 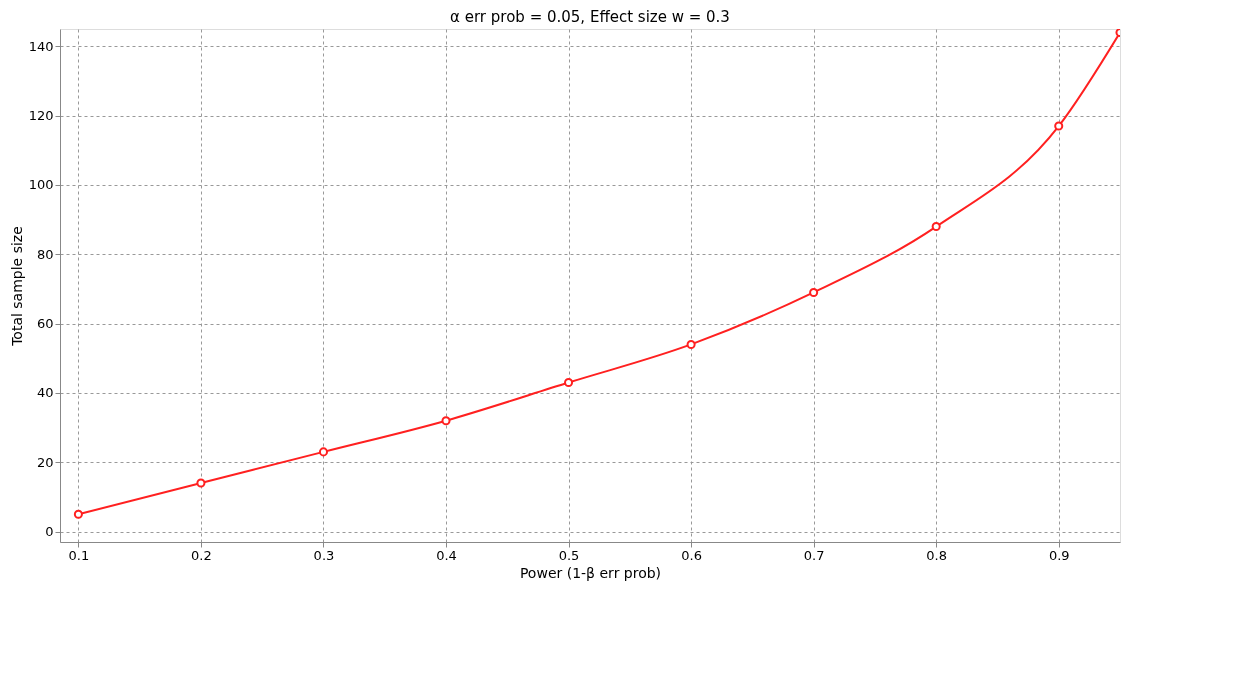 What do you see at coordinates (41, 185) in the screenshot?
I see `y-tick-label: 100` at bounding box center [41, 185].